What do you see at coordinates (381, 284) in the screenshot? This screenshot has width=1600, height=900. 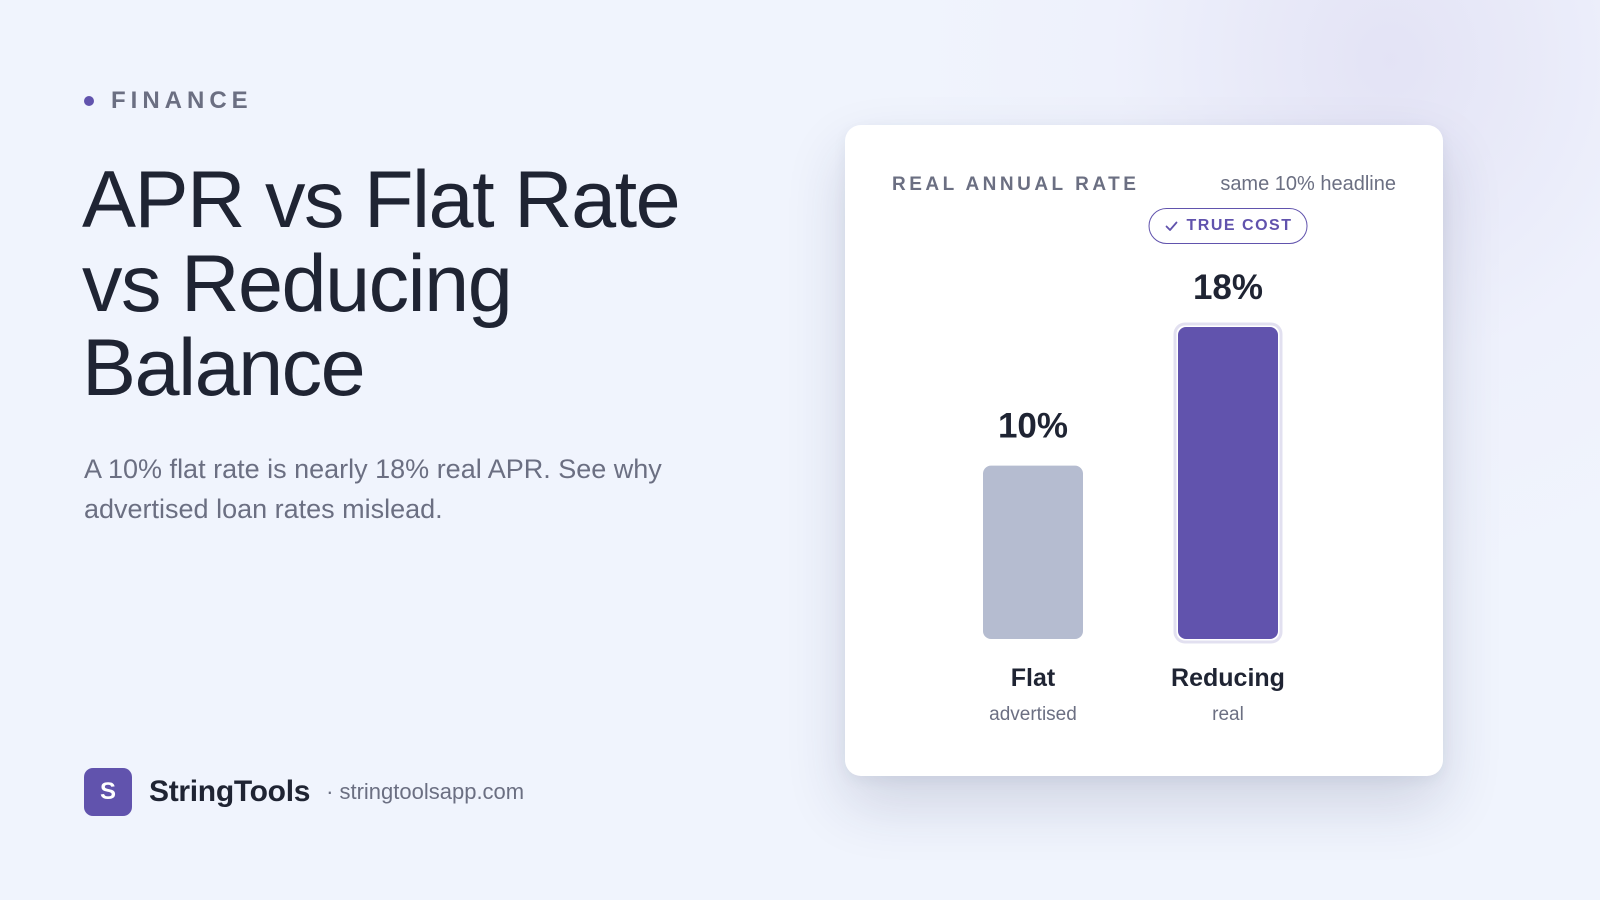 I see `page-title: APR vs Flat Rate vs Reducing Balance` at bounding box center [381, 284].